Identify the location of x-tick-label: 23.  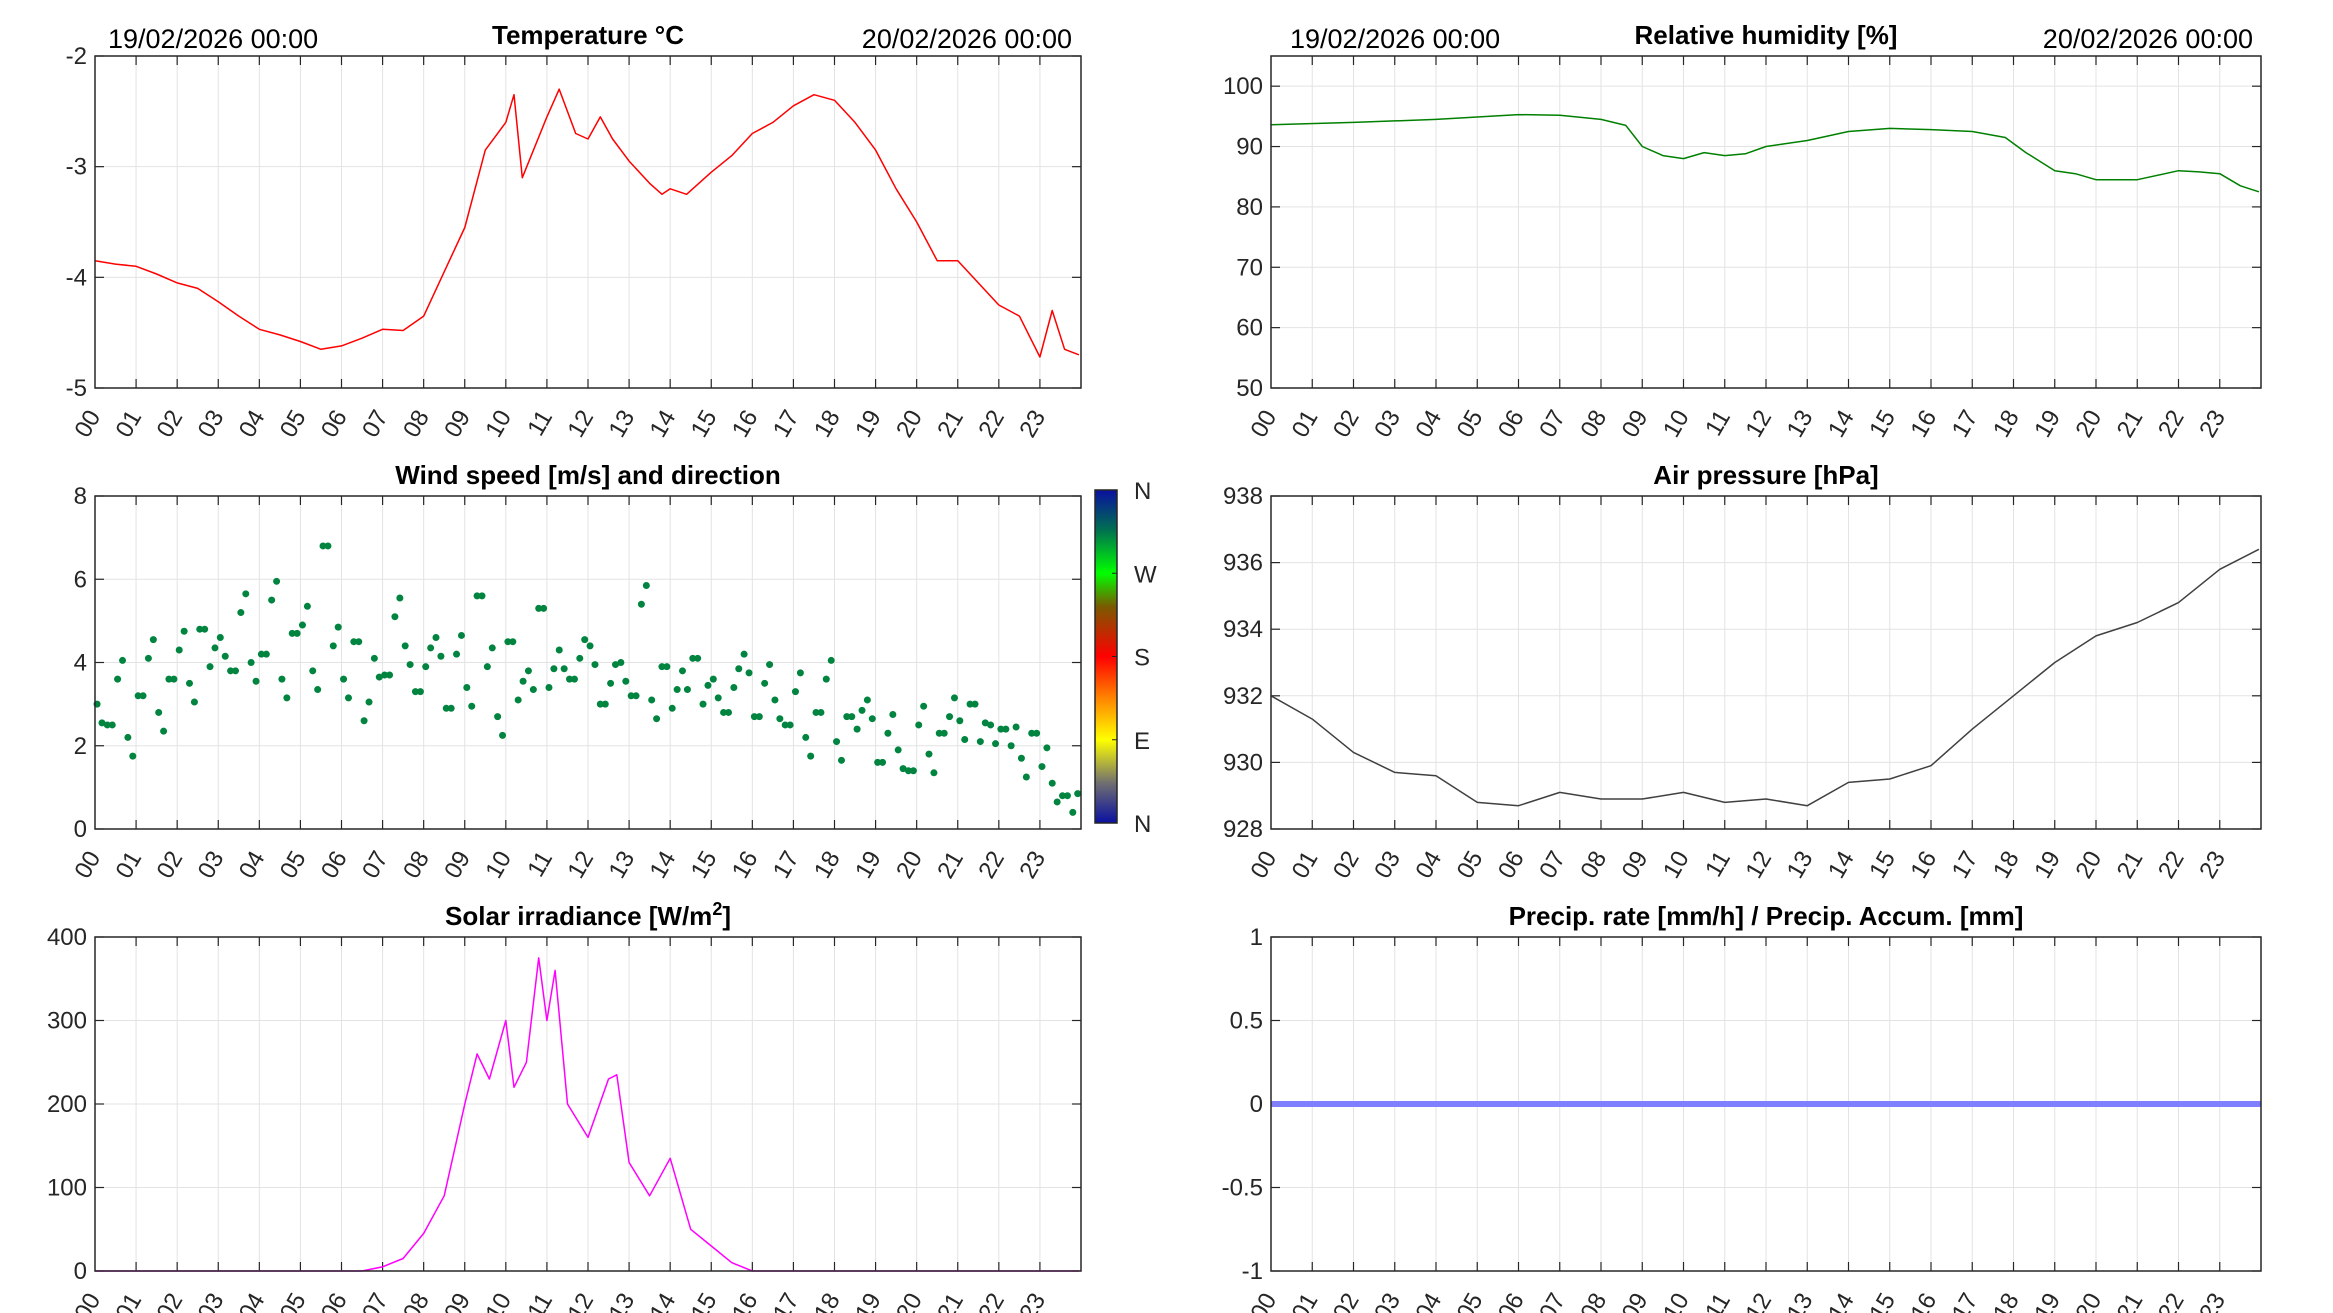
(1032, 1301).